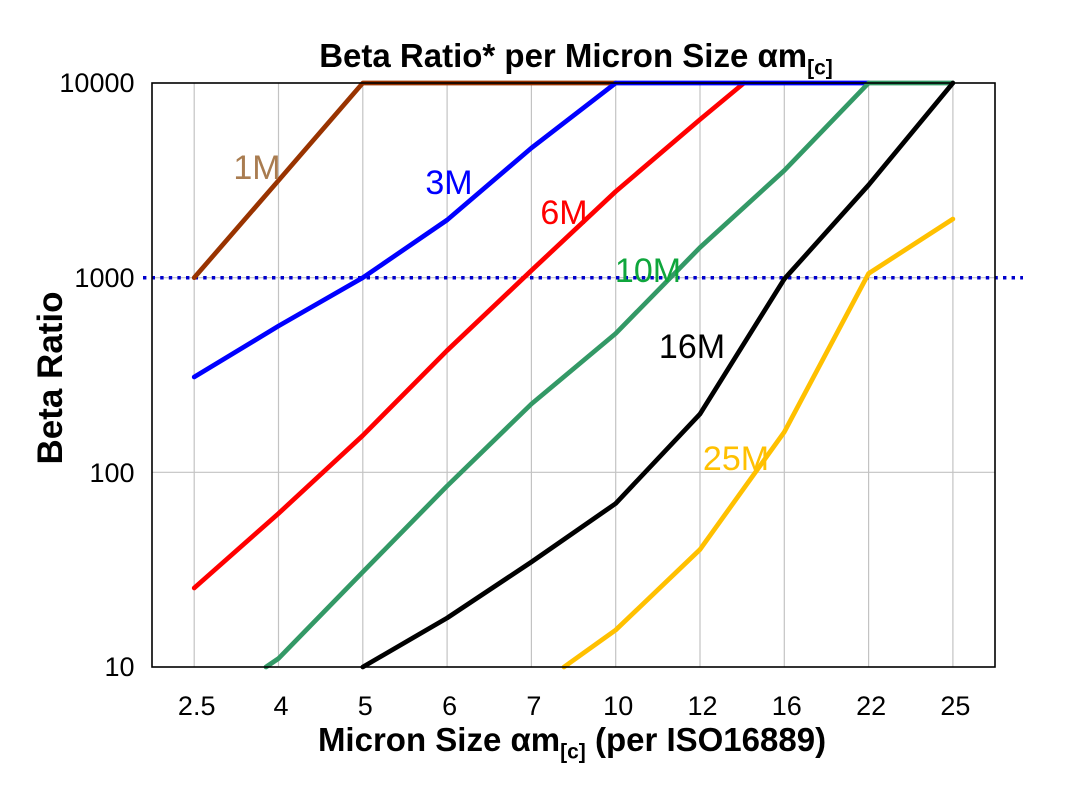 This screenshot has height=798, width=1084. Describe the element at coordinates (96, 83) in the screenshot. I see `svg-text: 10000` at that location.